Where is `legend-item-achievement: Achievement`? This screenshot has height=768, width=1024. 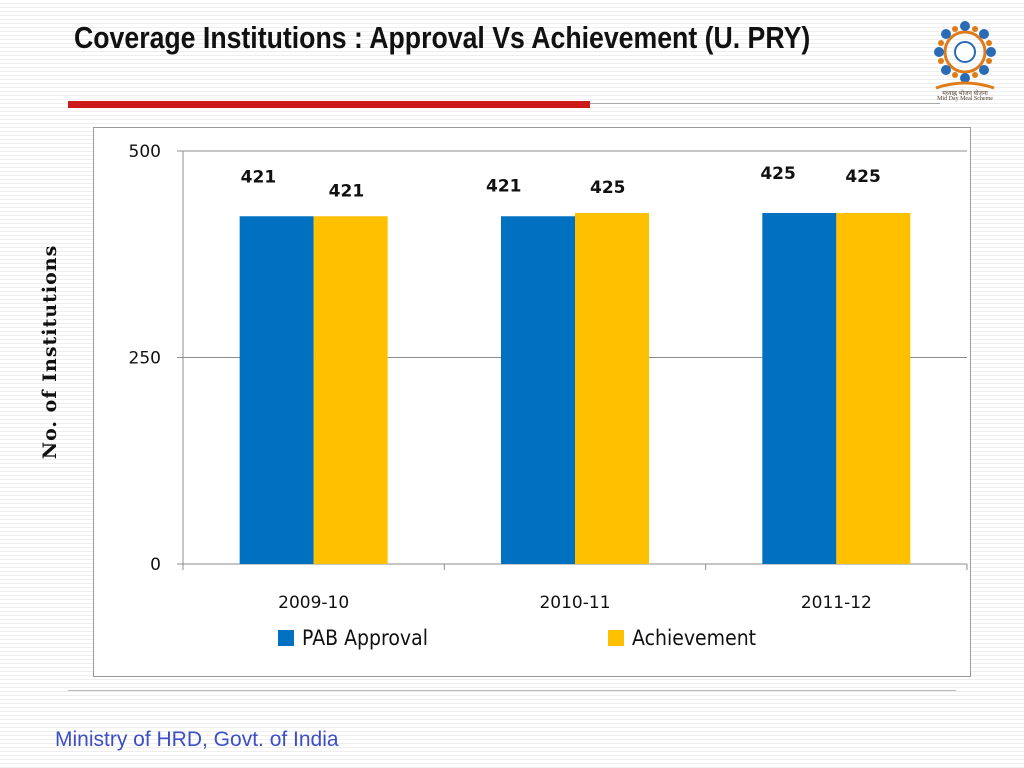 legend-item-achievement: Achievement is located at coordinates (689, 638).